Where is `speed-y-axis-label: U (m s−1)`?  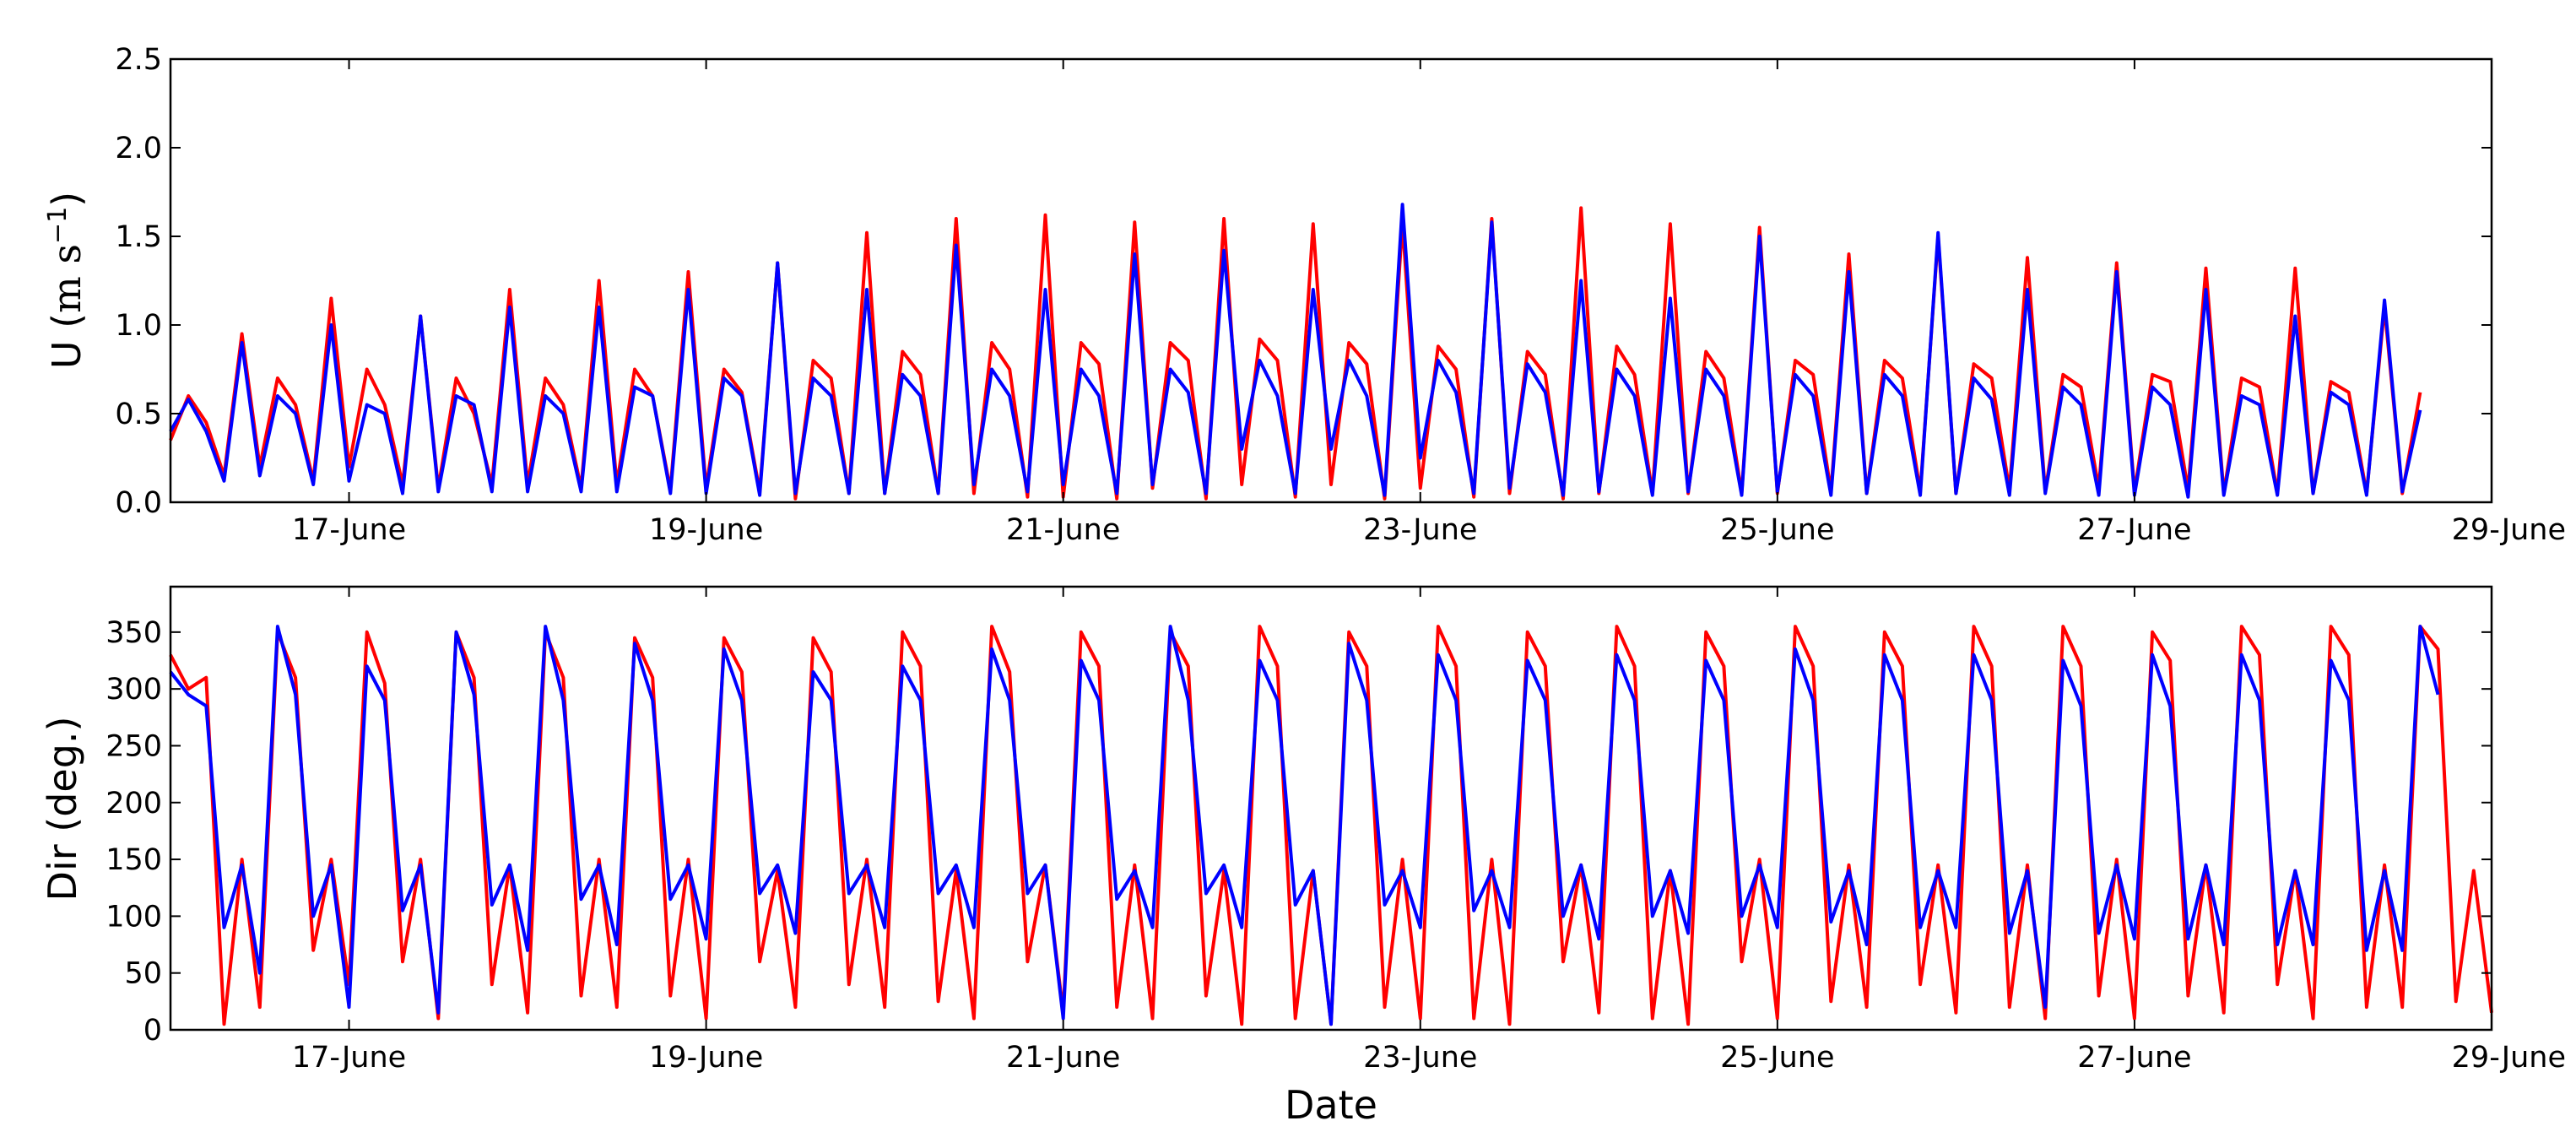 speed-y-axis-label: U (m s−1) is located at coordinates (66, 280).